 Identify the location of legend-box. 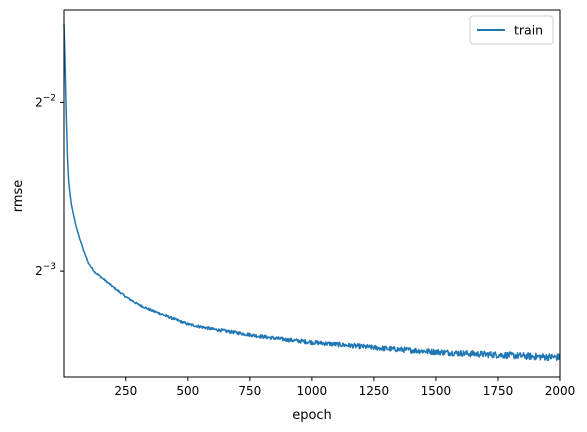
(511, 30).